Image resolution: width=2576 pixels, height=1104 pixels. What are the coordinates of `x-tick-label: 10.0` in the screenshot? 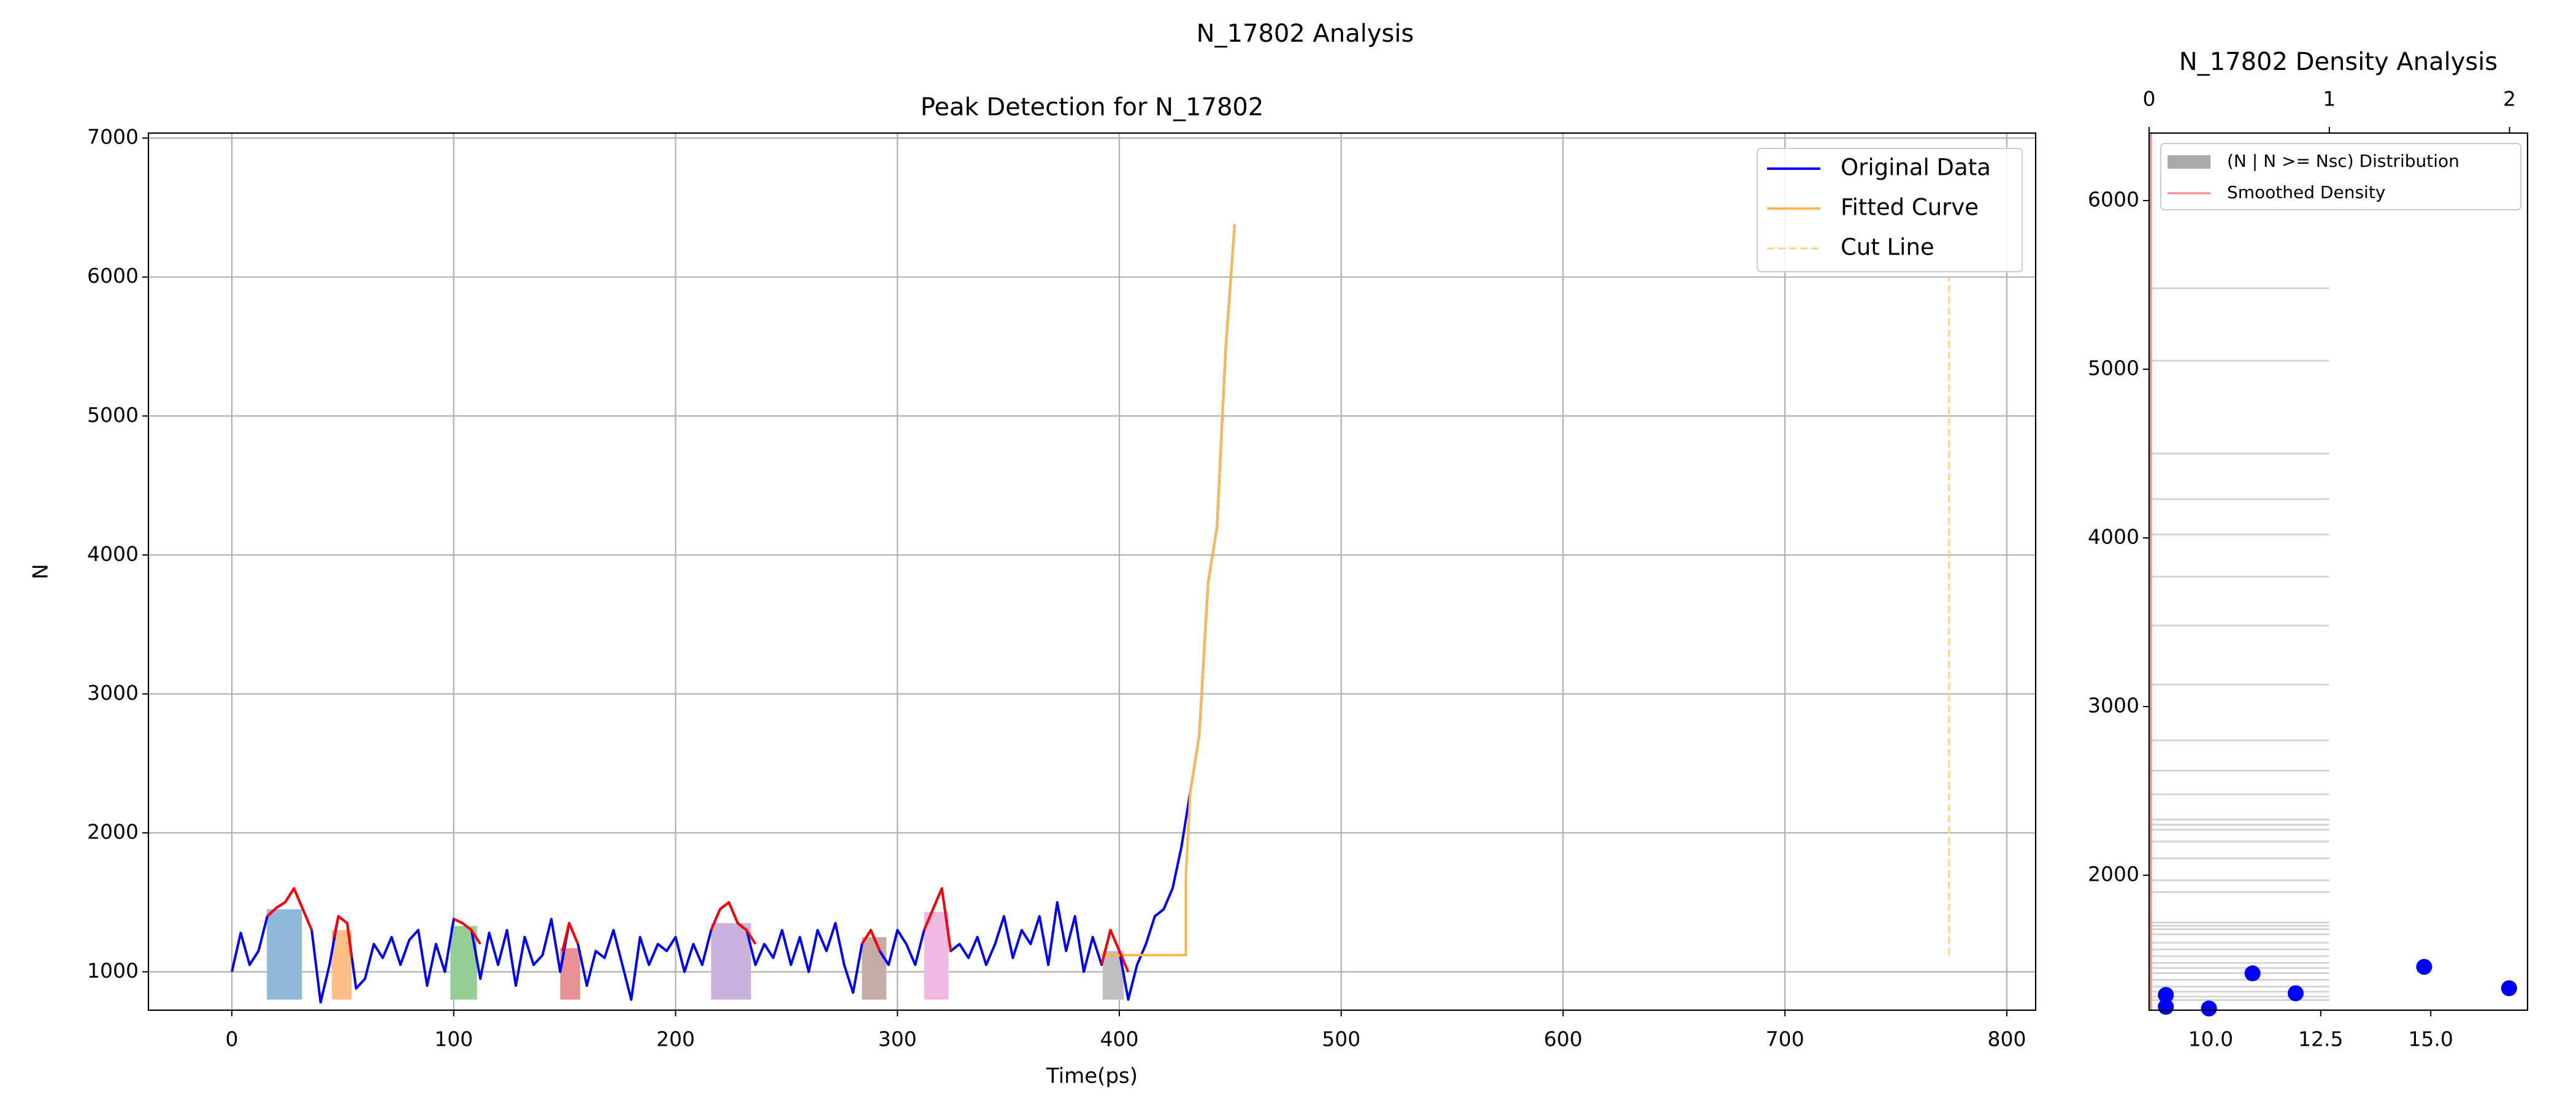 It's located at (2210, 1039).